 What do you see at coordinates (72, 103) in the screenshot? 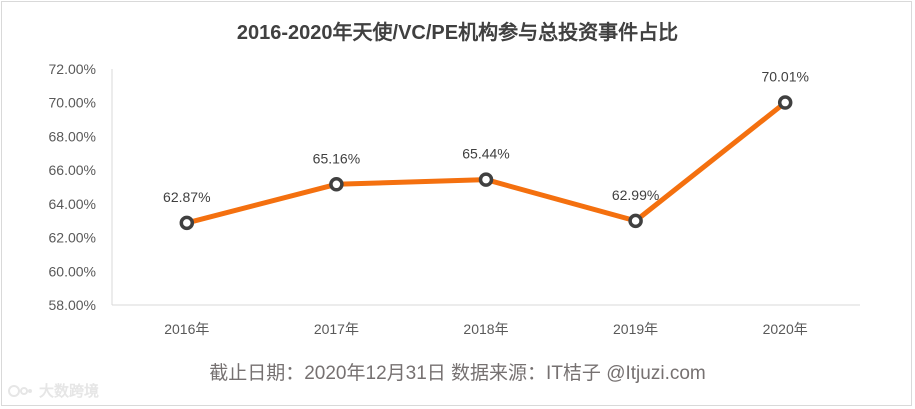
I see `y-tick-label: 70.00%` at bounding box center [72, 103].